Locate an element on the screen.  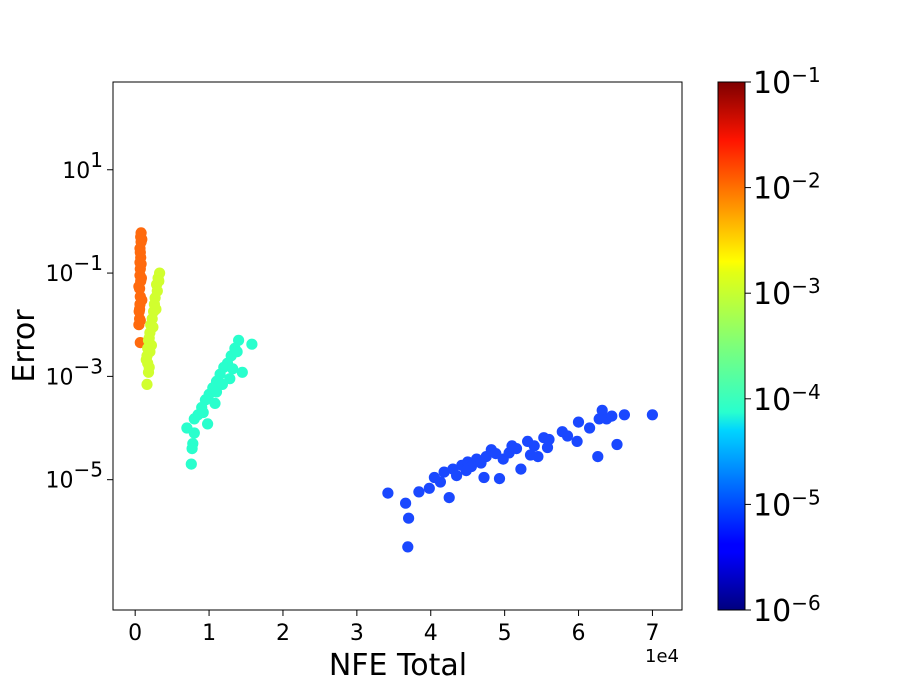
y-tick-label: 10⁻³ is located at coordinates (74, 372).